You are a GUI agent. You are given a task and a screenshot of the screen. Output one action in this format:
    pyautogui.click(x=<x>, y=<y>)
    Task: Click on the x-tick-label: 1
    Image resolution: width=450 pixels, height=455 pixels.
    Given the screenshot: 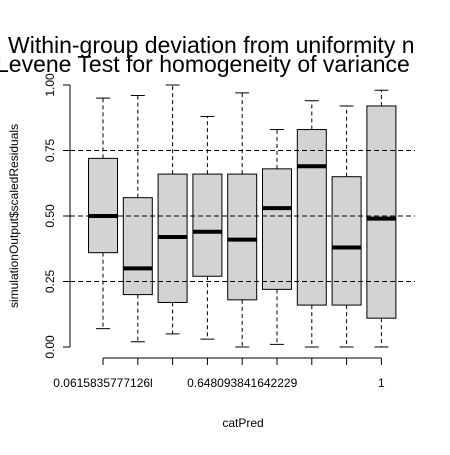 What is the action you would take?
    pyautogui.click(x=381, y=383)
    